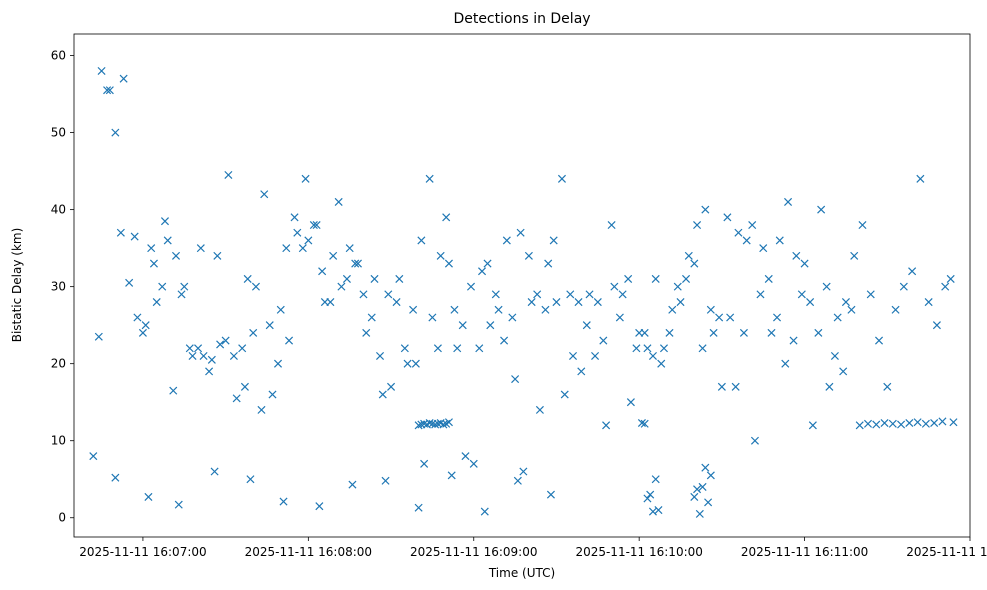  What do you see at coordinates (58, 441) in the screenshot?
I see `y-tick-label: 10` at bounding box center [58, 441].